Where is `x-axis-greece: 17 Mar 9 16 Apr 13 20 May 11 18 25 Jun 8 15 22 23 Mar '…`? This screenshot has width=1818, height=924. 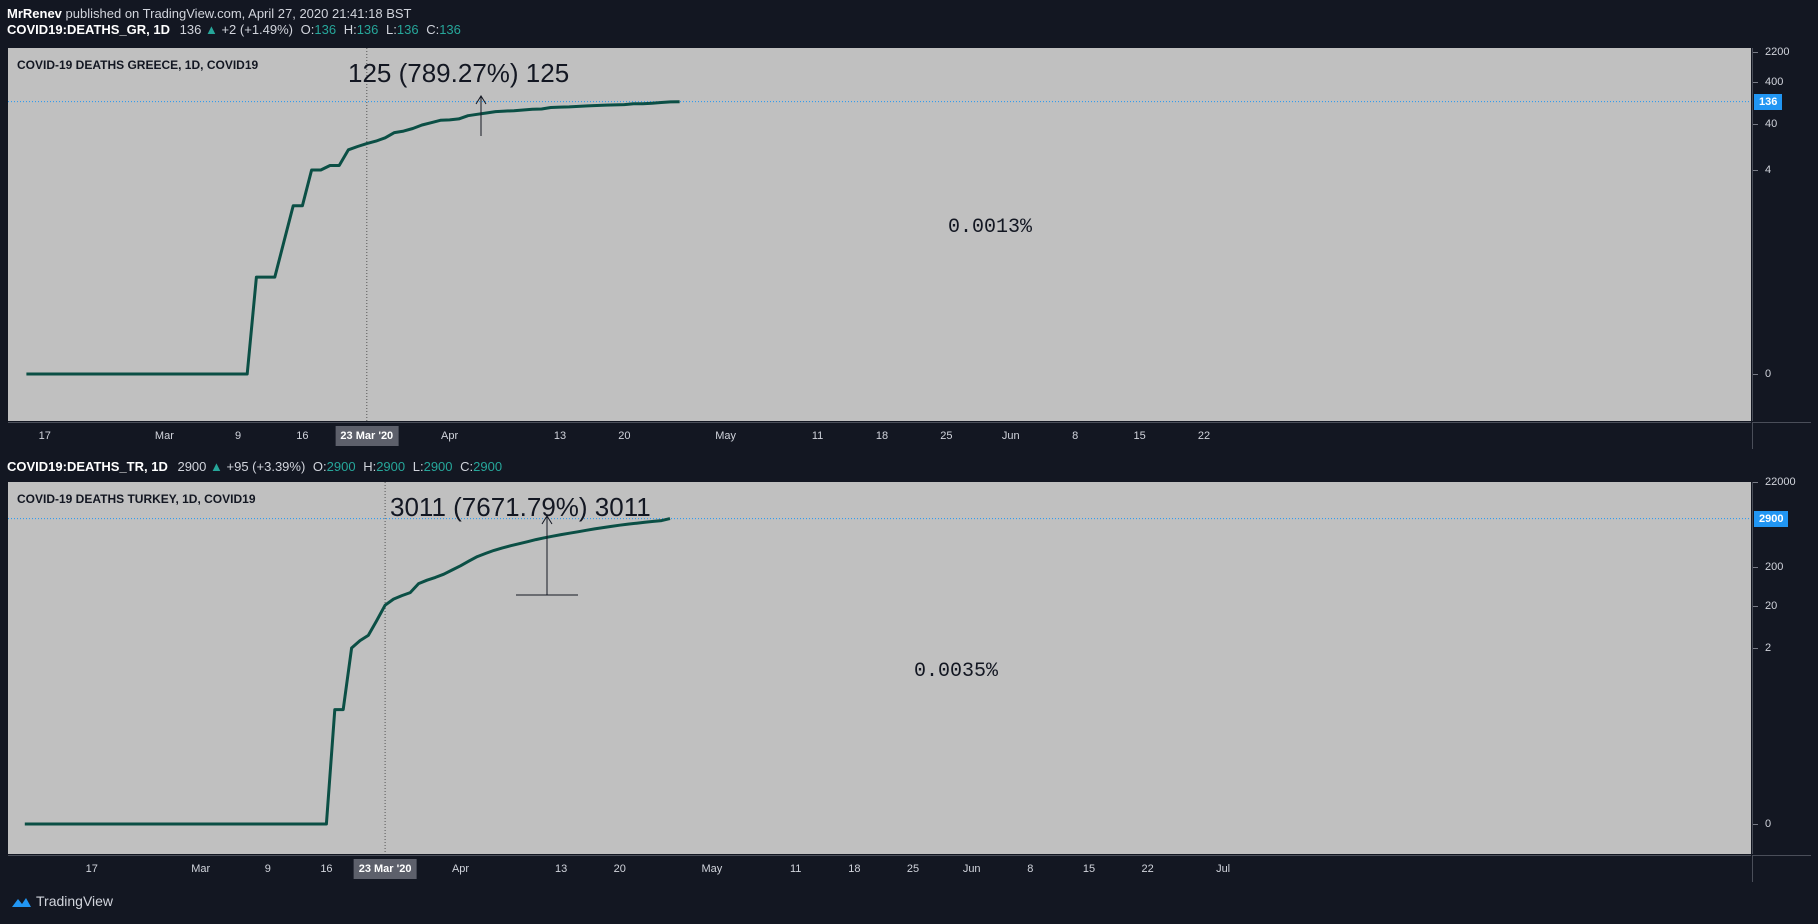
x-axis-greece: 17 Mar 9 16 Apr 13 20 May 11 18 25 Jun 8 15 22 23 Mar '… is located at coordinates (879, 435).